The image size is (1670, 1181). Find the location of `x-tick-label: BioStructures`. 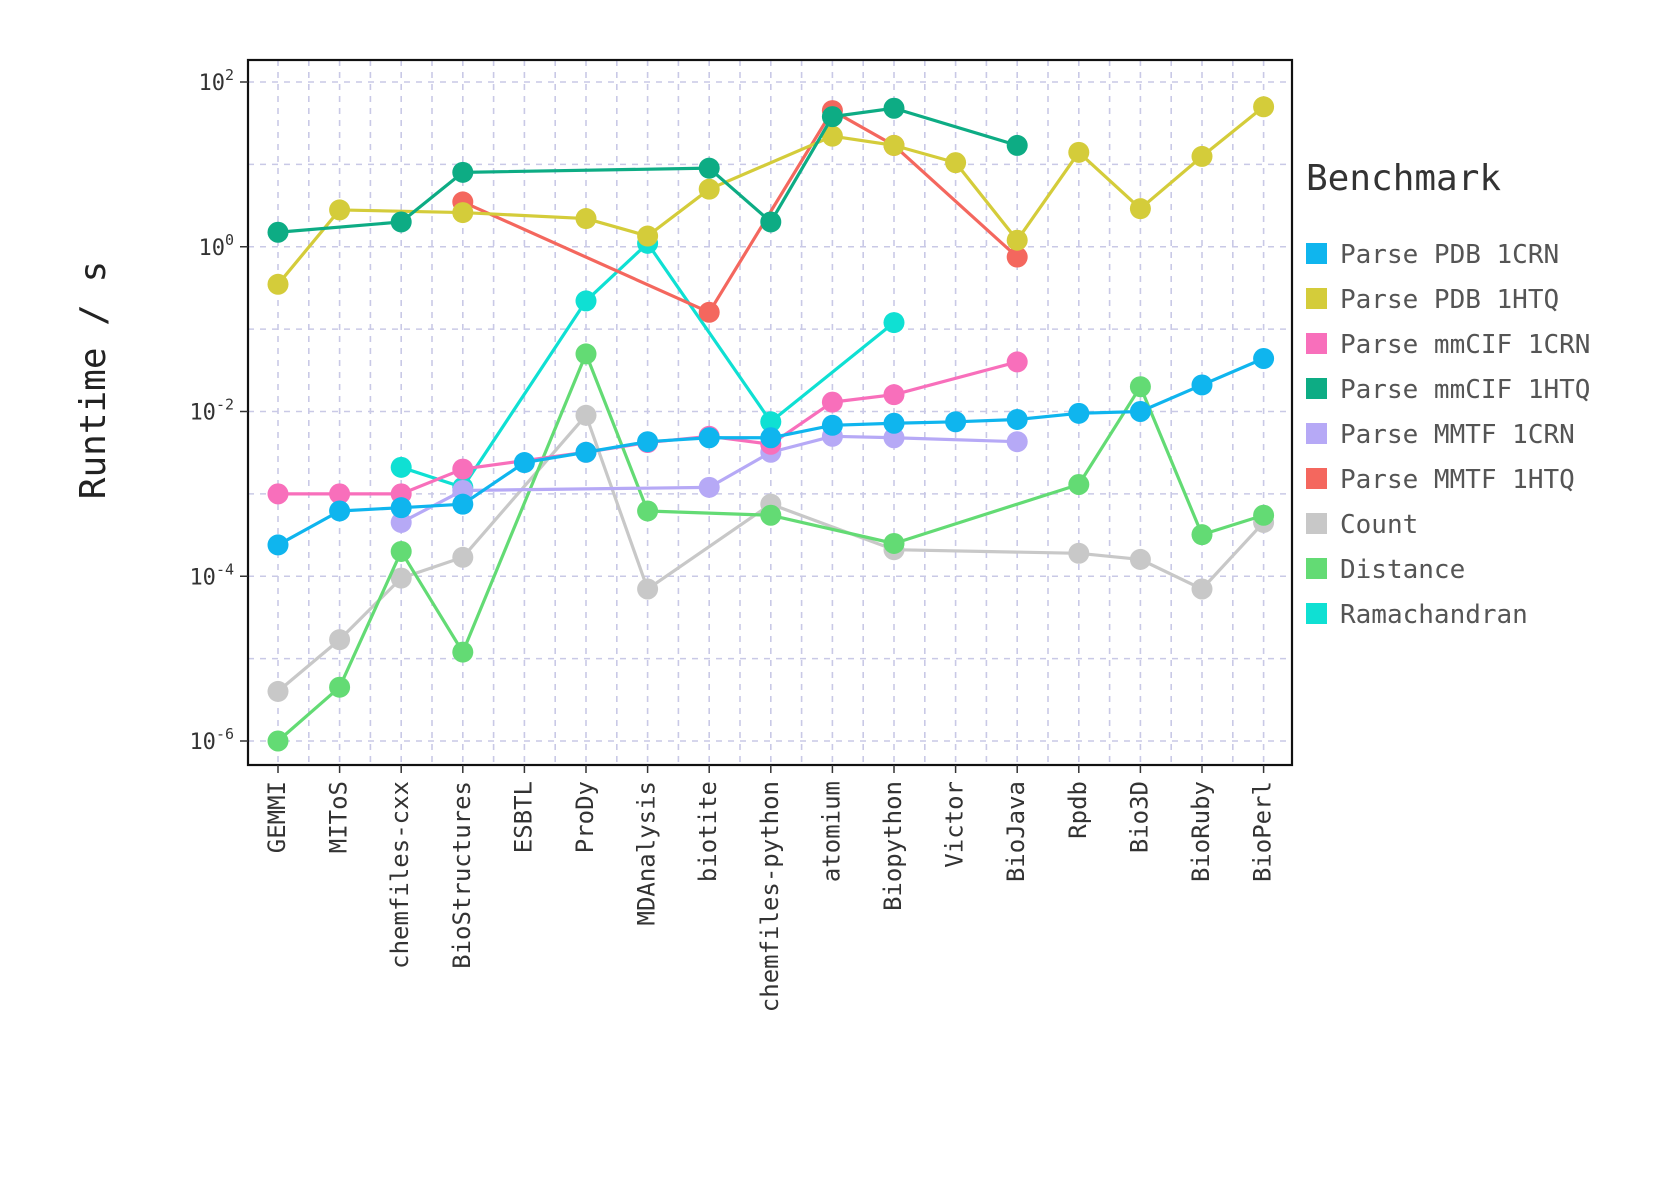

x-tick-label: BioStructures is located at coordinates (462, 875).